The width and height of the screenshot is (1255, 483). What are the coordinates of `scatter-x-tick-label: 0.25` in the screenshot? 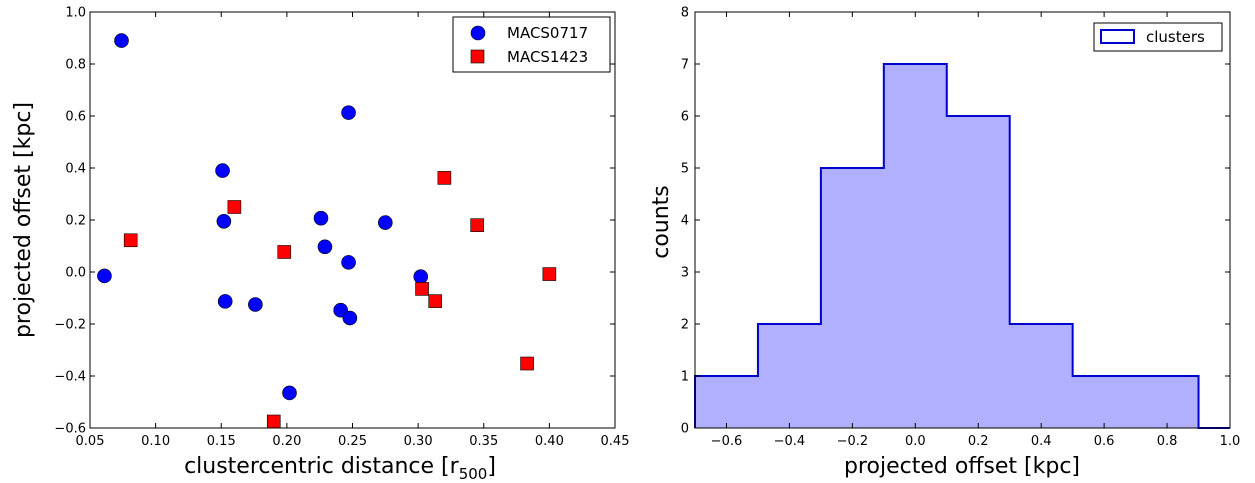 It's located at (352, 441).